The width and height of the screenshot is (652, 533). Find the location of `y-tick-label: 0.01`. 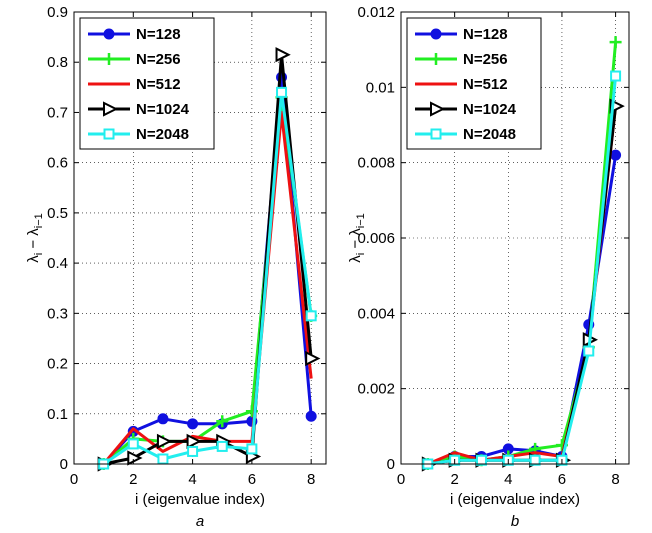

y-tick-label: 0.01 is located at coordinates (380, 87).